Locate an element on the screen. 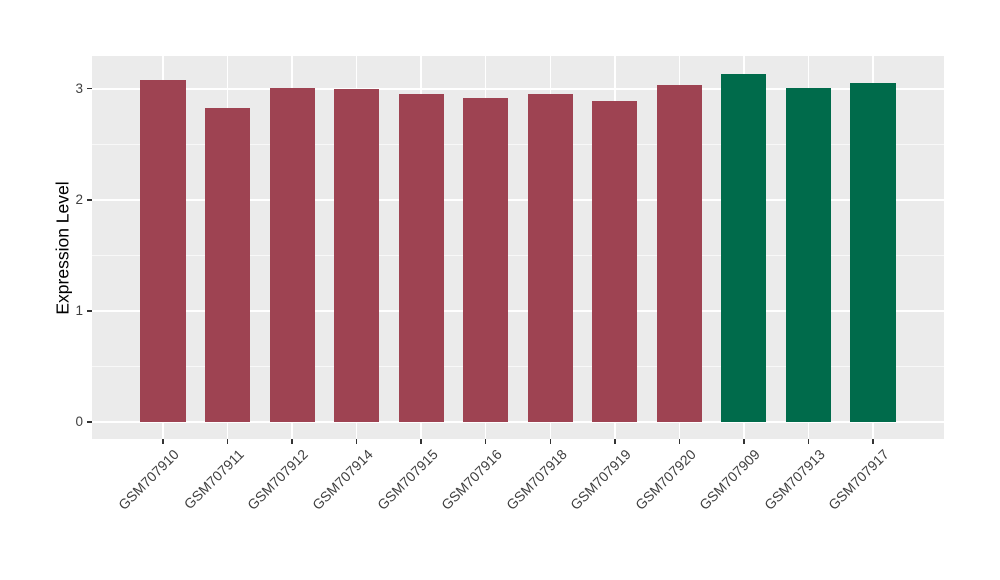 This screenshot has width=1000, height=580. bar-GSM707920 is located at coordinates (679, 253).